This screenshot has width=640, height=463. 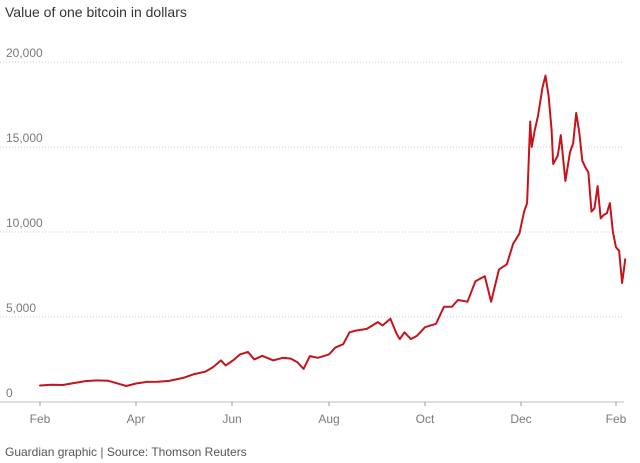 What do you see at coordinates (9, 393) in the screenshot?
I see `y-tick-label: 0` at bounding box center [9, 393].